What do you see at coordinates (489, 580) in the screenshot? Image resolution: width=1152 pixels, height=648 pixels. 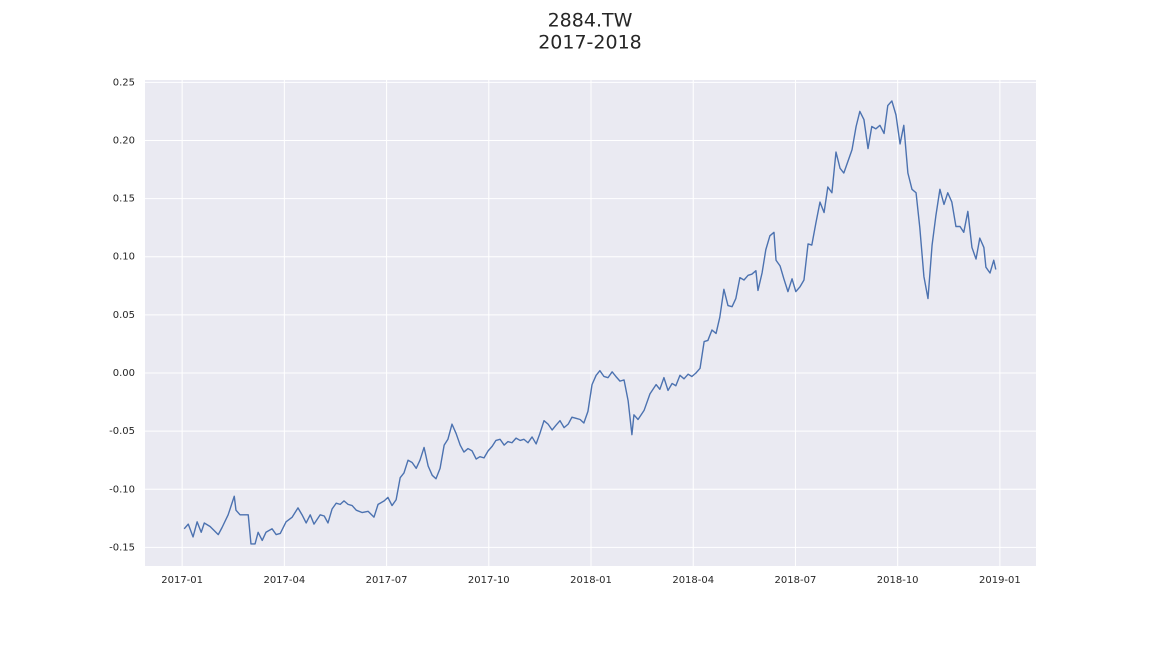 I see `x-tick-label: 2017-10` at bounding box center [489, 580].